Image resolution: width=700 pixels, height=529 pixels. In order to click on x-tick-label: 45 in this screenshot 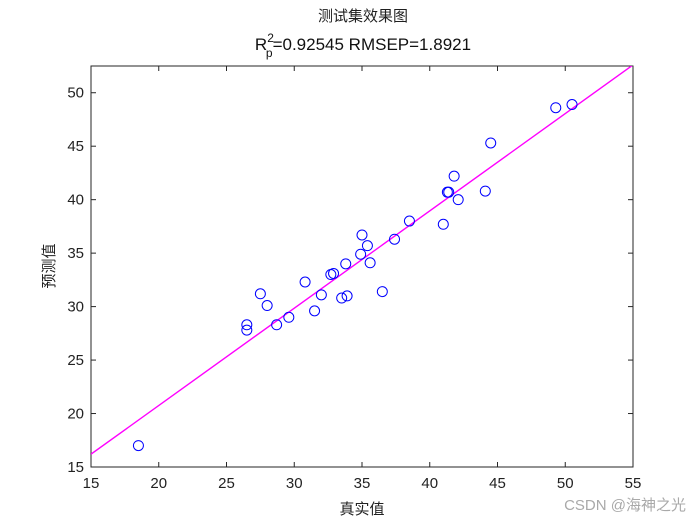, I will do `click(497, 483)`.